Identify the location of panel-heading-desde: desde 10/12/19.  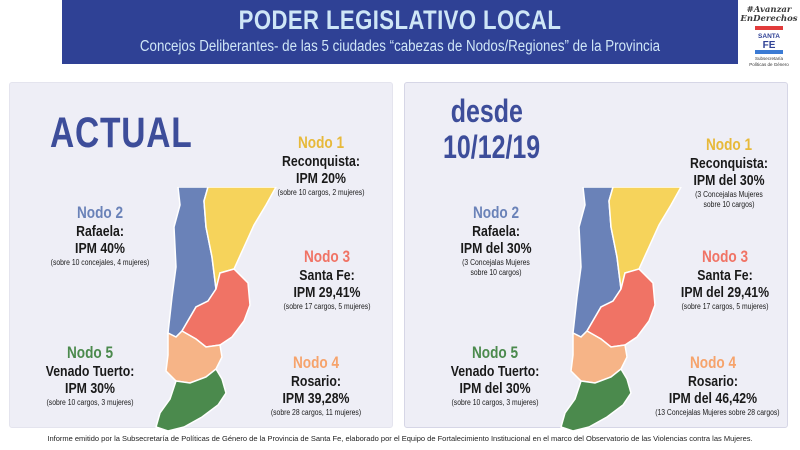
(491, 129).